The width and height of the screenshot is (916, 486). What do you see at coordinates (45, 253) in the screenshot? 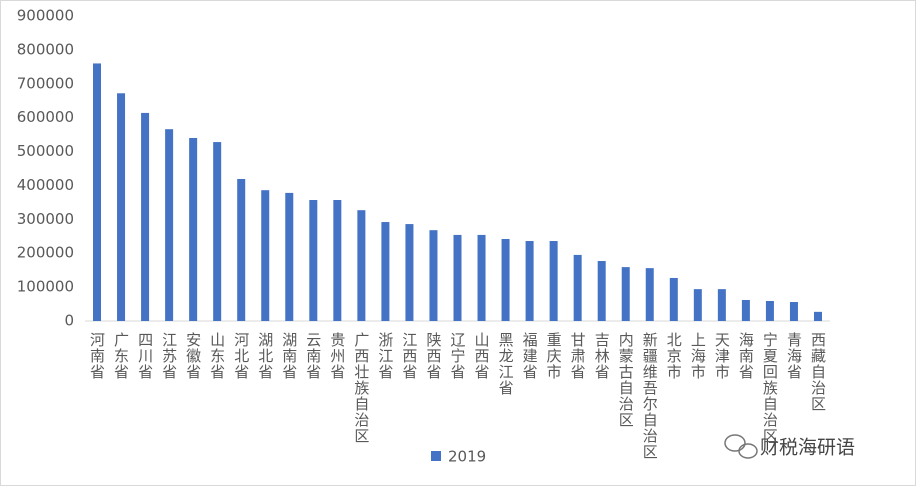
I see `y-tick-label: 200000` at bounding box center [45, 253].